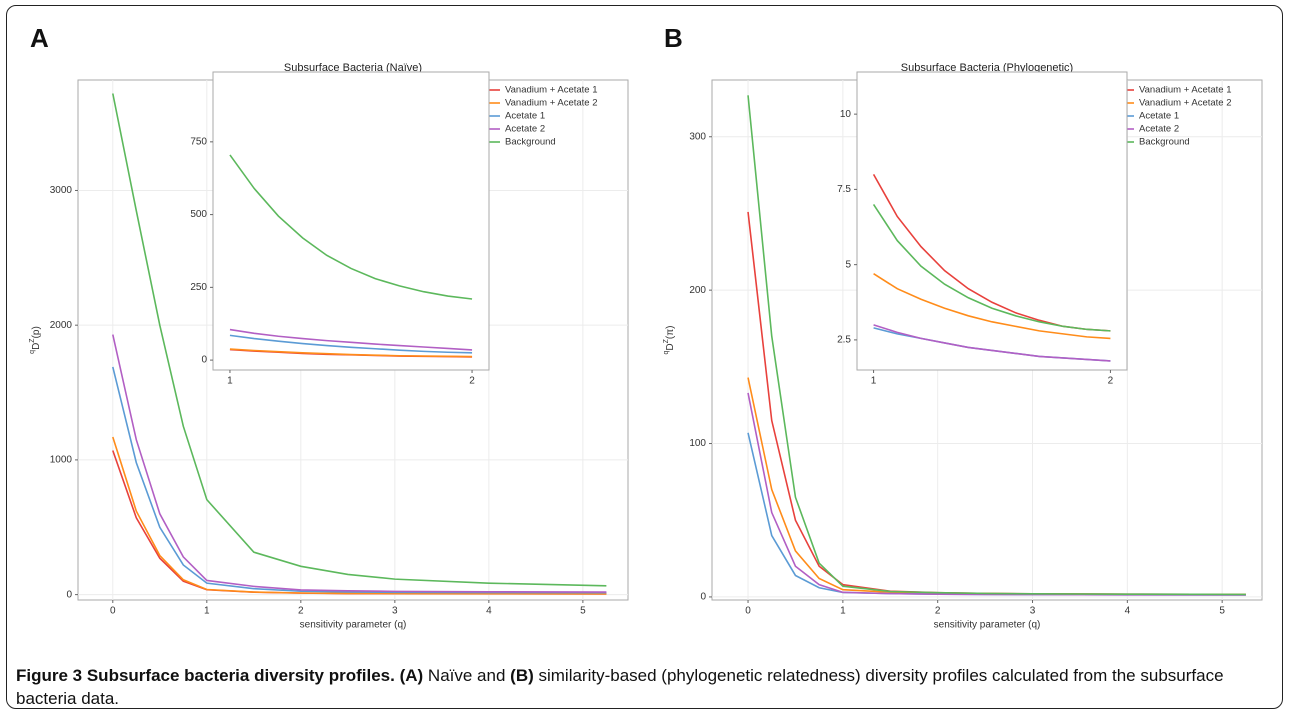  I want to click on chart-title: Subsurface Bacteria (Phylogenetic), so click(987, 68).